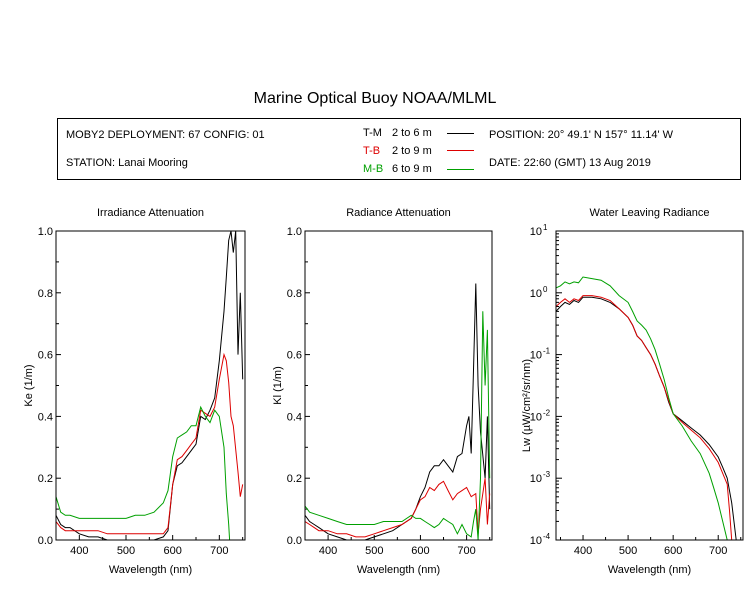 The width and height of the screenshot is (750, 600). I want to click on chart3-xtick-label: 500, so click(628, 551).